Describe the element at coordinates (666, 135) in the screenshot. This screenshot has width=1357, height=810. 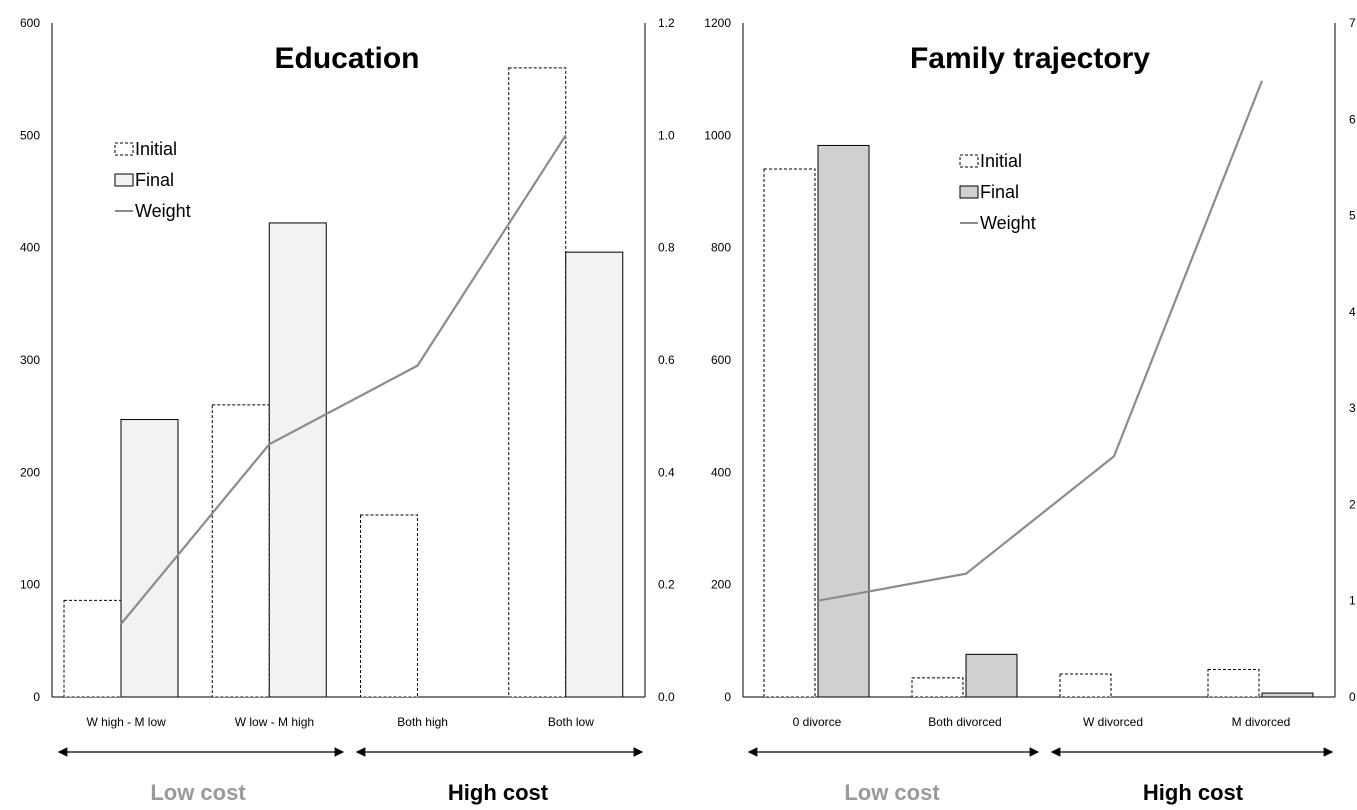
I see `right-tick-label: 1.0` at that location.